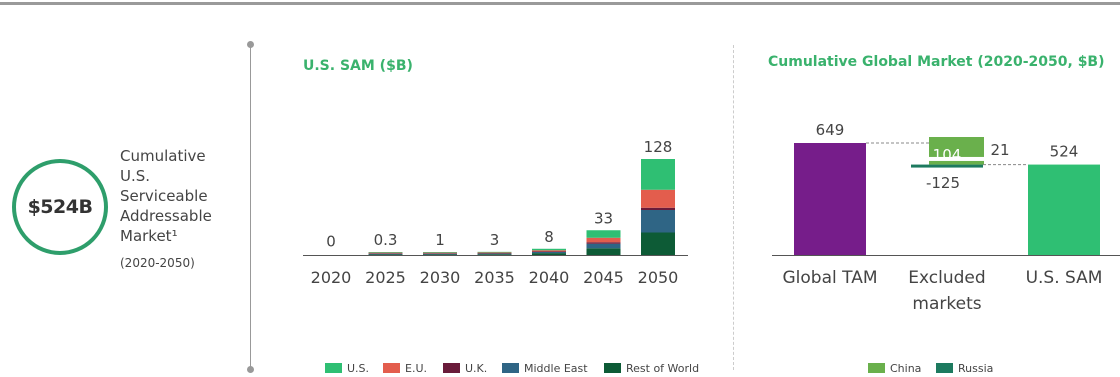 The image size is (1120, 377). What do you see at coordinates (495, 240) in the screenshot?
I see `total-label: 3` at bounding box center [495, 240].